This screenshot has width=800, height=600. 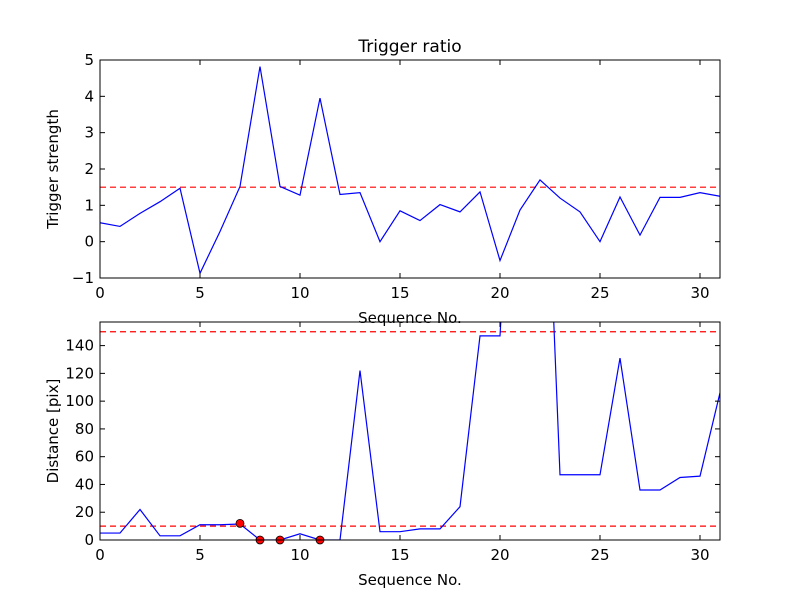 What do you see at coordinates (84, 457) in the screenshot?
I see `y-tick-label: 60` at bounding box center [84, 457].